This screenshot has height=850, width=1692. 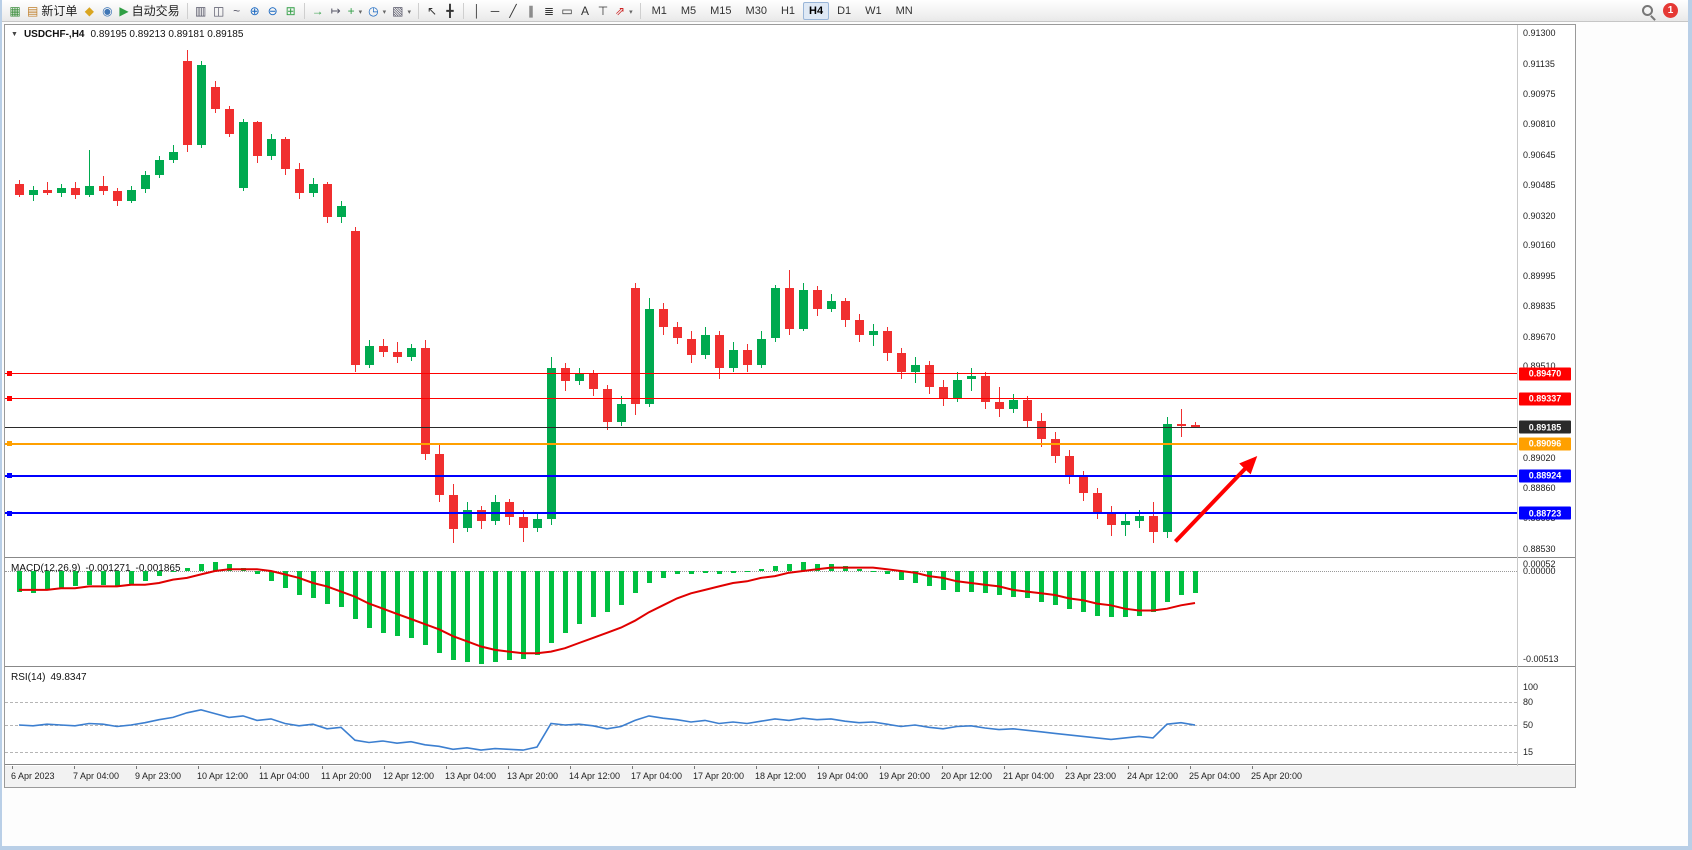 I want to click on pivot-line, so click(x=761, y=443).